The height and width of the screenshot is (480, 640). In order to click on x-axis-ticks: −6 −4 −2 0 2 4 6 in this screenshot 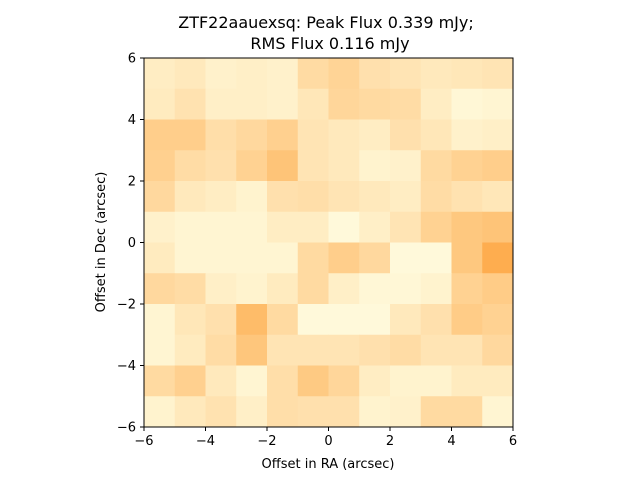, I will do `click(325, 438)`.